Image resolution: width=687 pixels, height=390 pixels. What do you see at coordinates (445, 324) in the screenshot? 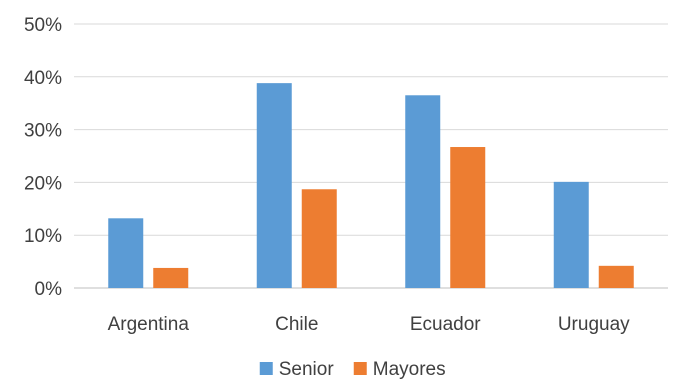
I see `x-tick-label: Ecuador` at bounding box center [445, 324].